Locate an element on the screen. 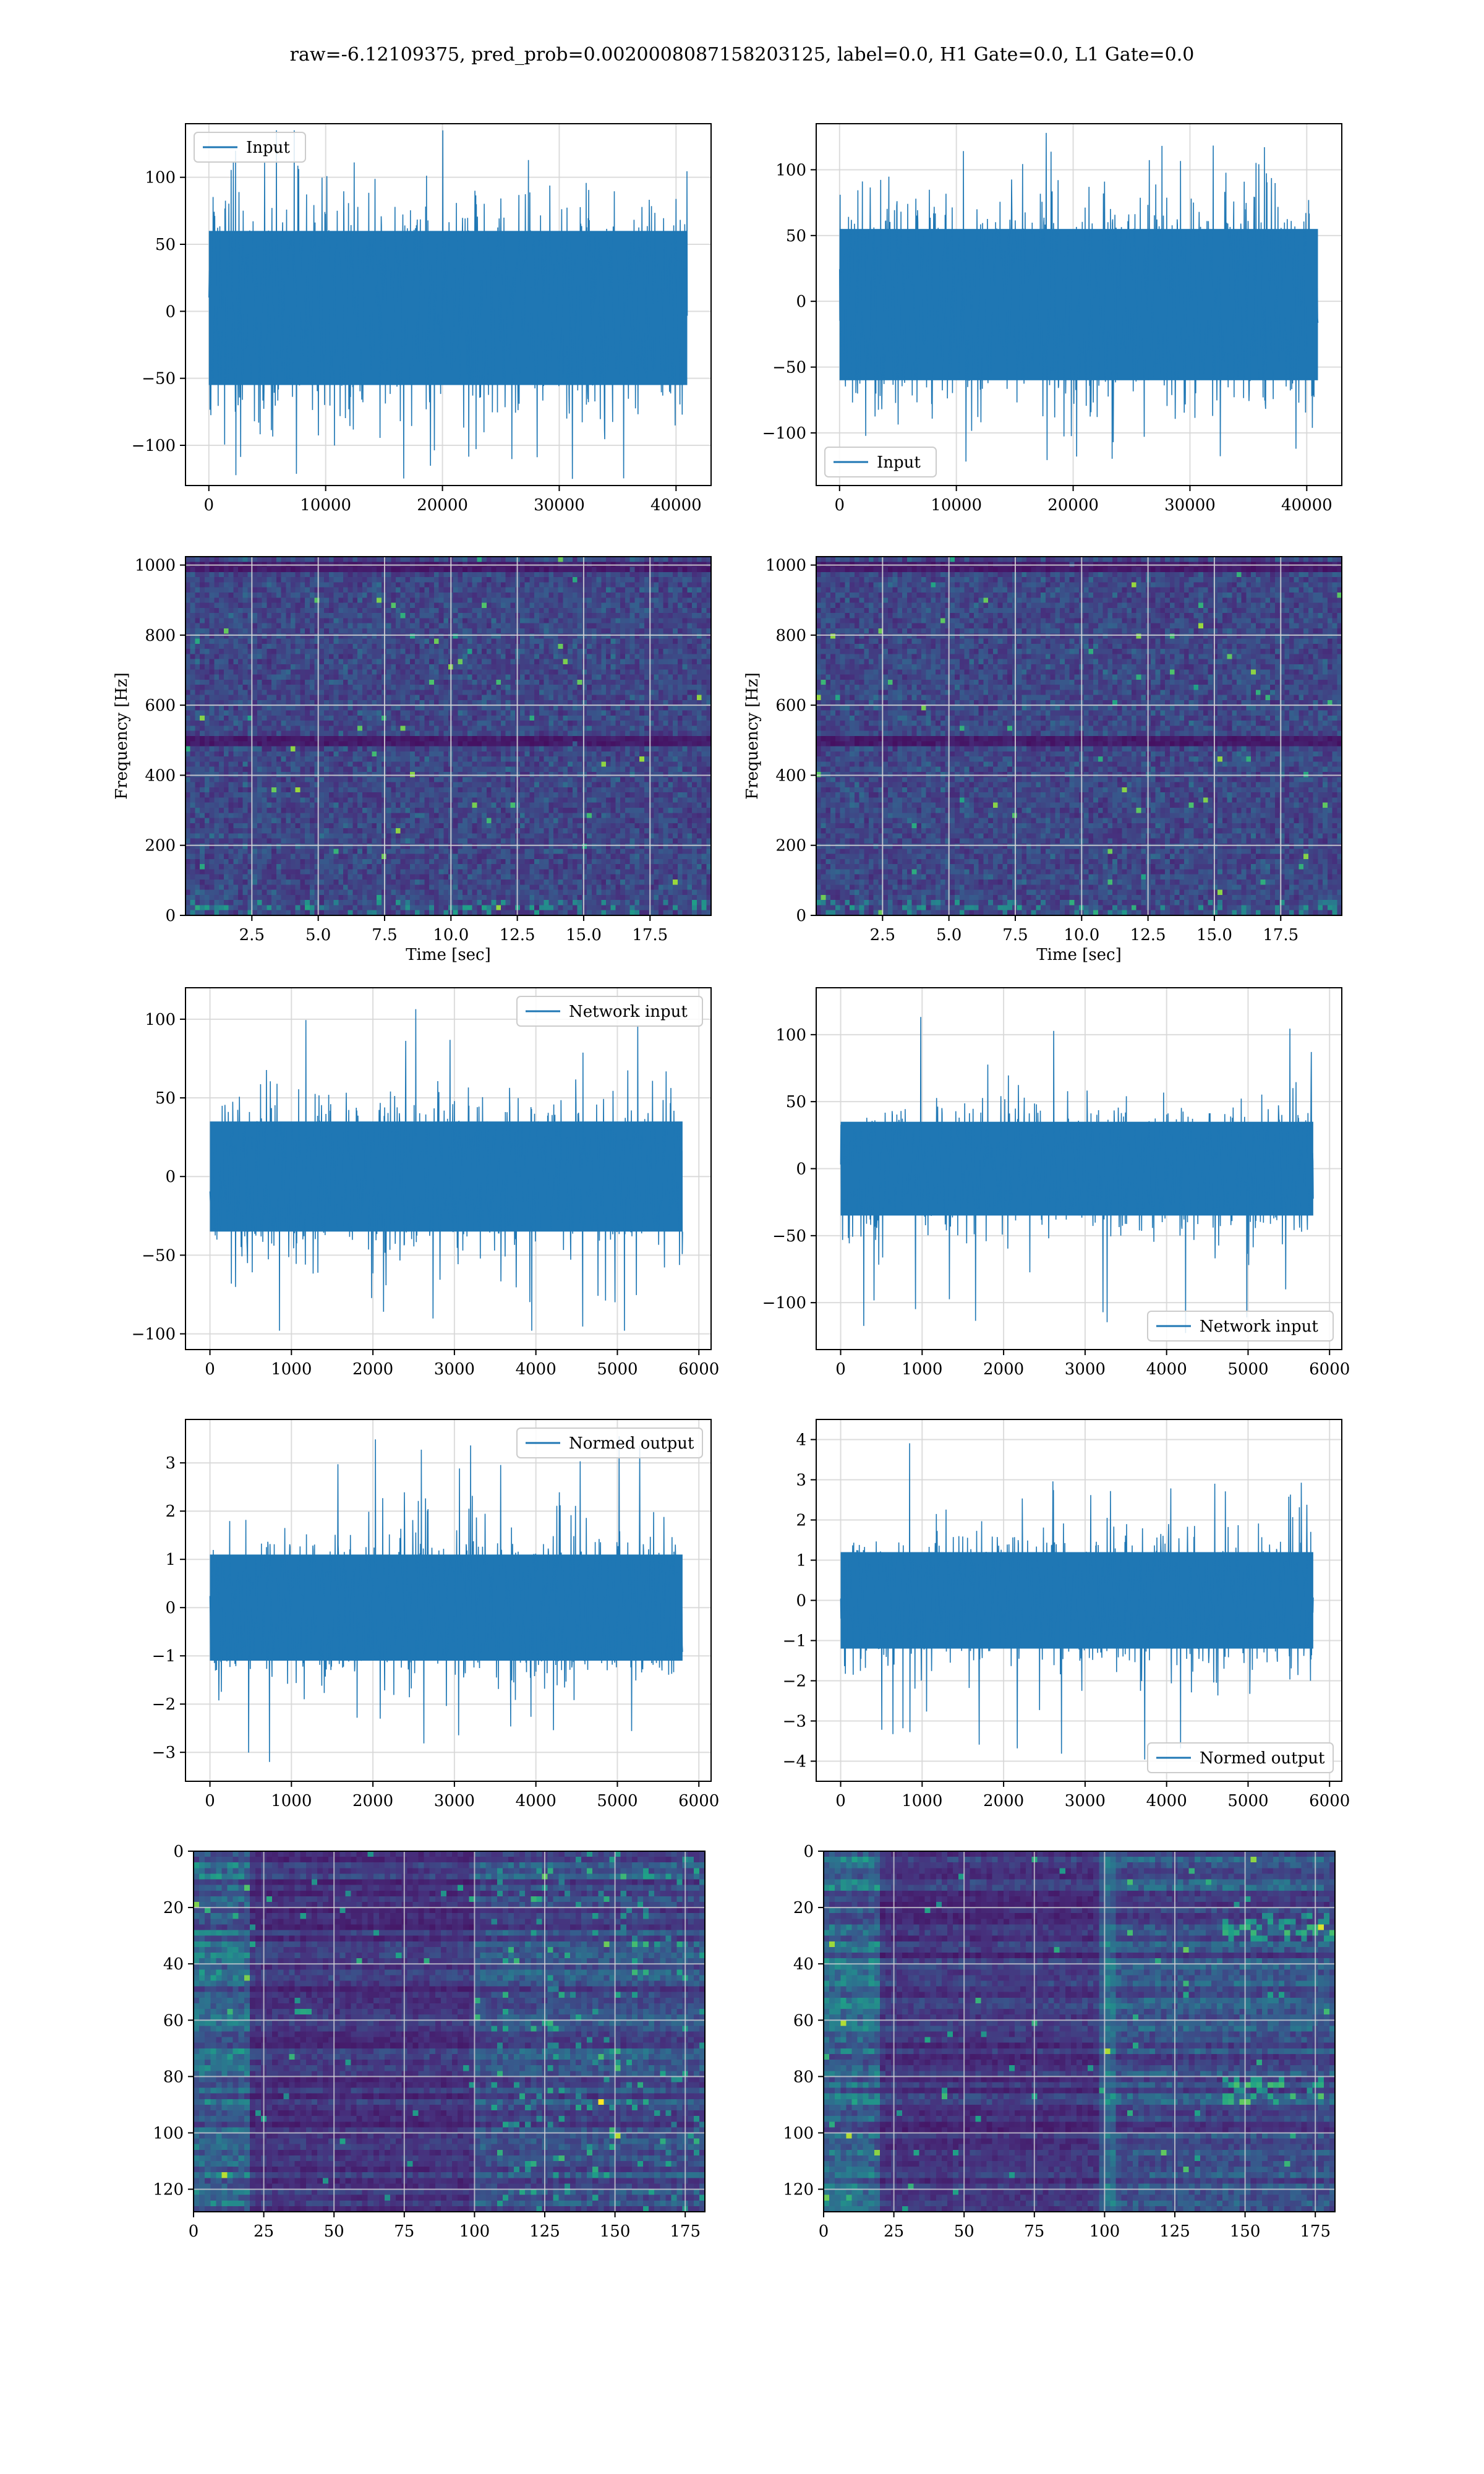 The width and height of the screenshot is (1484, 2474). y-tick-label: −50 is located at coordinates (789, 368).